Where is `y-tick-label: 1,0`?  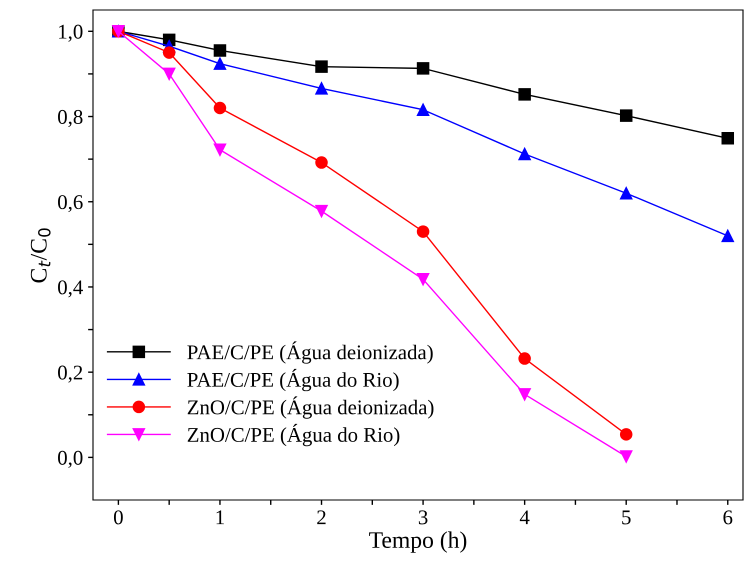
y-tick-label: 1,0 is located at coordinates (70, 33).